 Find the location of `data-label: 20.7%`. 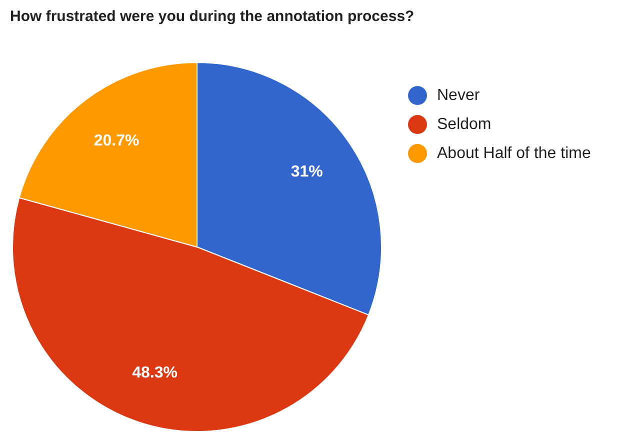

data-label: 20.7% is located at coordinates (117, 141).